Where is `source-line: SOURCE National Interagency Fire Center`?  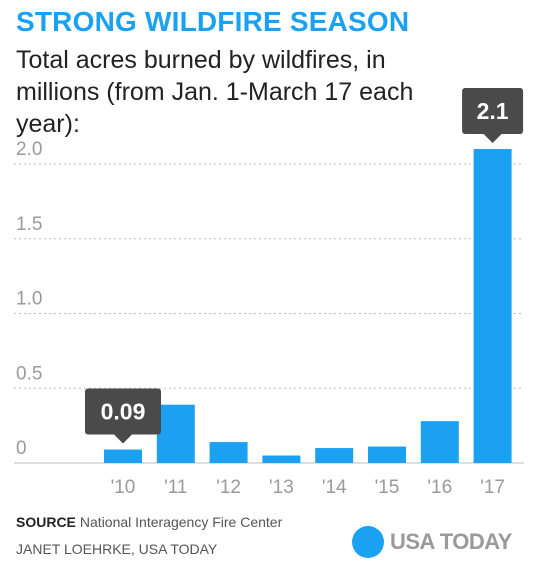
source-line: SOURCE National Interagency Fire Center is located at coordinates (149, 522).